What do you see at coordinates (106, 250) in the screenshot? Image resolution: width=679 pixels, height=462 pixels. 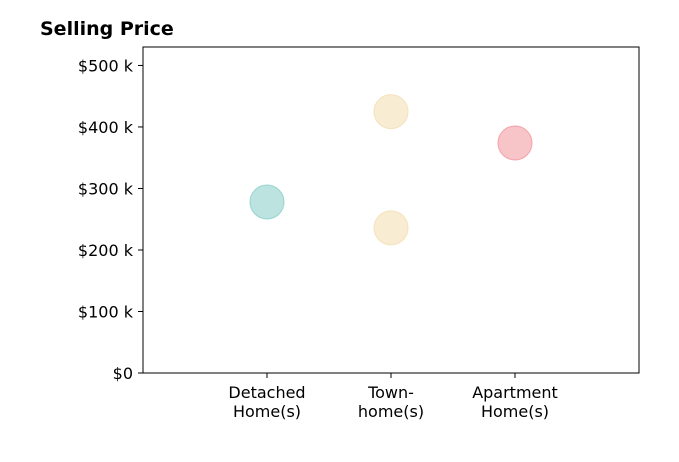 I see `y-tick-label: $200 k` at bounding box center [106, 250].